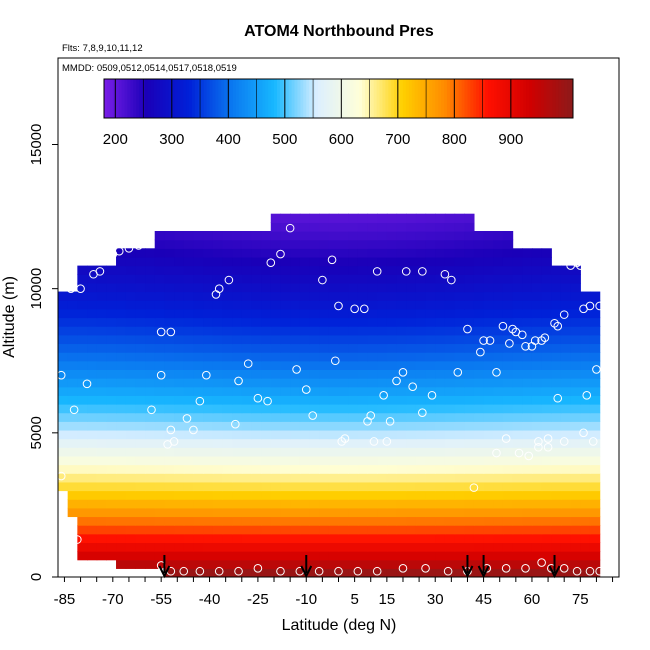 The height and width of the screenshot is (650, 650). I want to click on arrow-head, so click(306, 572).